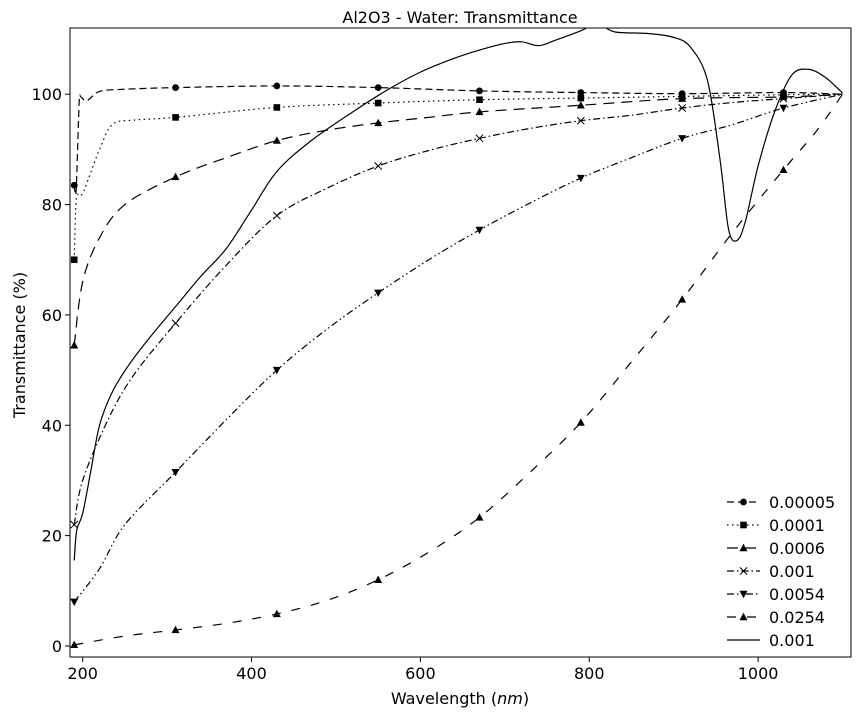 The width and height of the screenshot is (864, 720). Describe the element at coordinates (52, 425) in the screenshot. I see `y-tick-label: 40` at that location.